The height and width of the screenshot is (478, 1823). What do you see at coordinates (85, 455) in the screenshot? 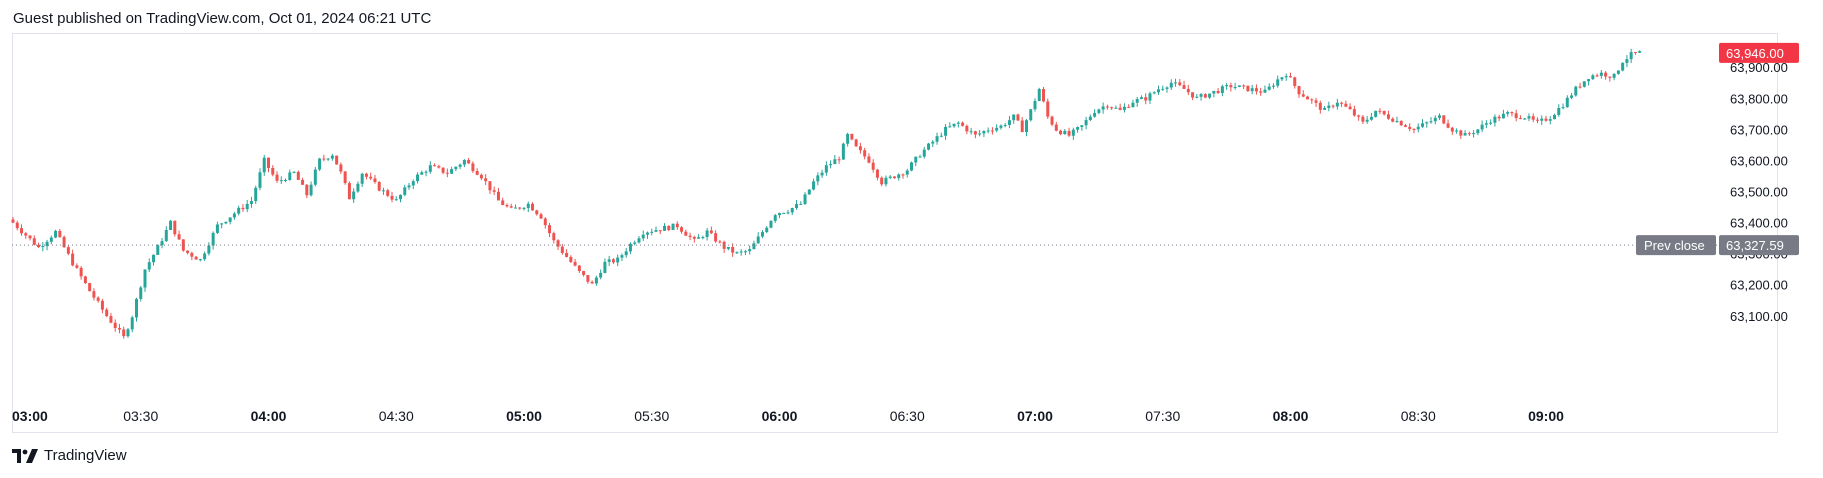
I see `footer-brand-label: TradingView` at bounding box center [85, 455].